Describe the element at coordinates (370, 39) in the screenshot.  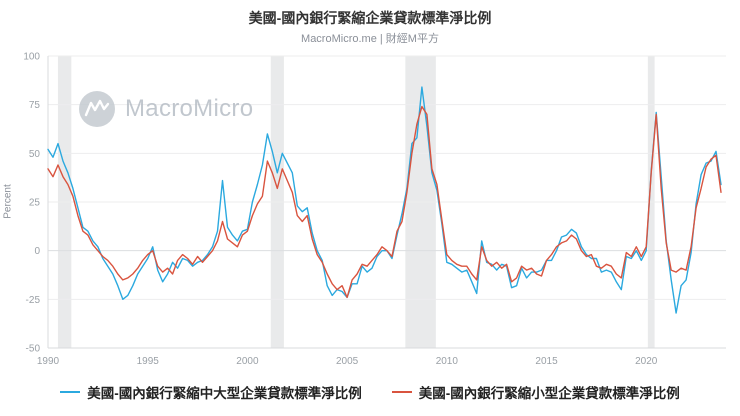
I see `page-subtitle: MacroMicro.me | 財經M平方` at that location.